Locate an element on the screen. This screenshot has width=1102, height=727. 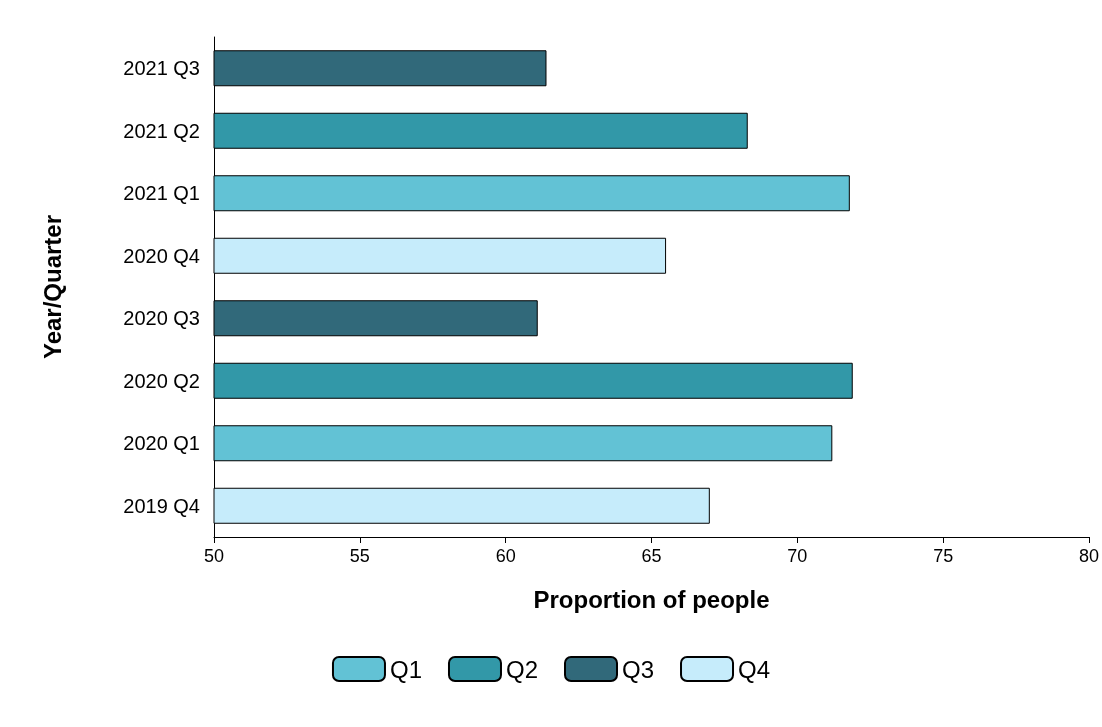
legend-label: Q3 is located at coordinates (638, 669).